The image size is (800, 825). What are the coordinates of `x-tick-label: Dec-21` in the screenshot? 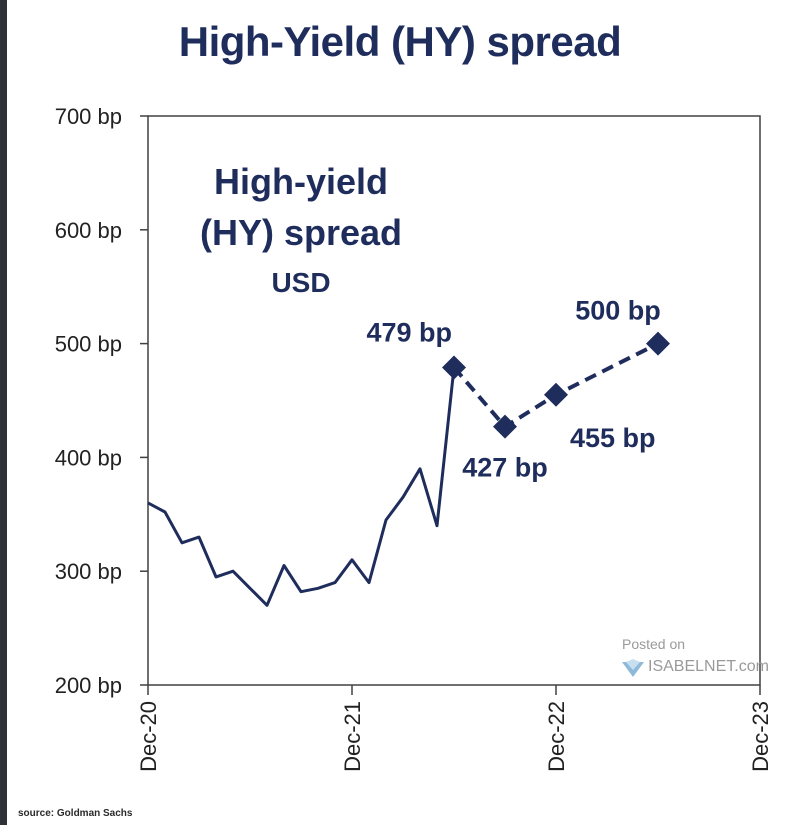 It's located at (352, 736).